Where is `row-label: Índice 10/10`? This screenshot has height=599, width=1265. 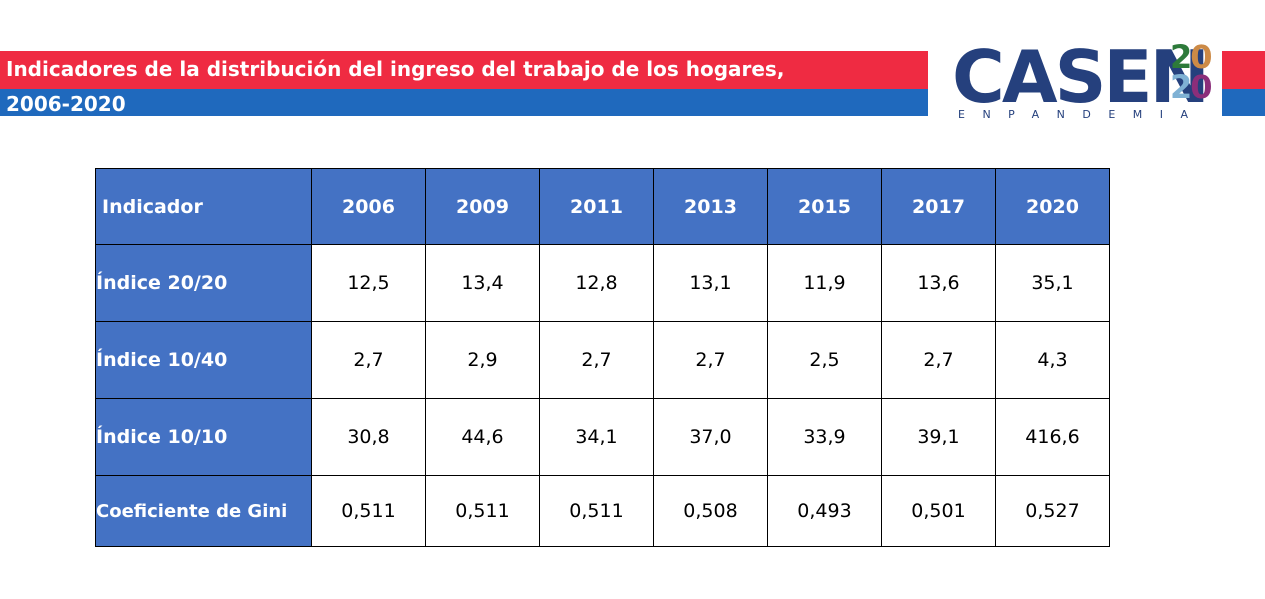 row-label: Índice 10/10 is located at coordinates (203, 437).